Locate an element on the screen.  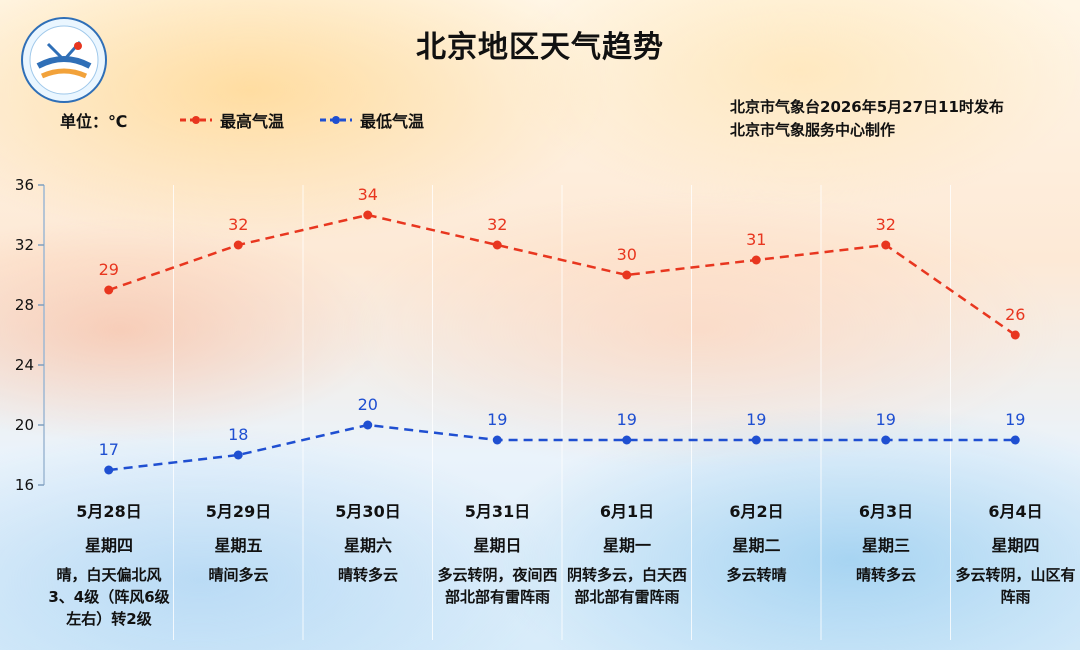
low-temp-line is located at coordinates (562, 447).